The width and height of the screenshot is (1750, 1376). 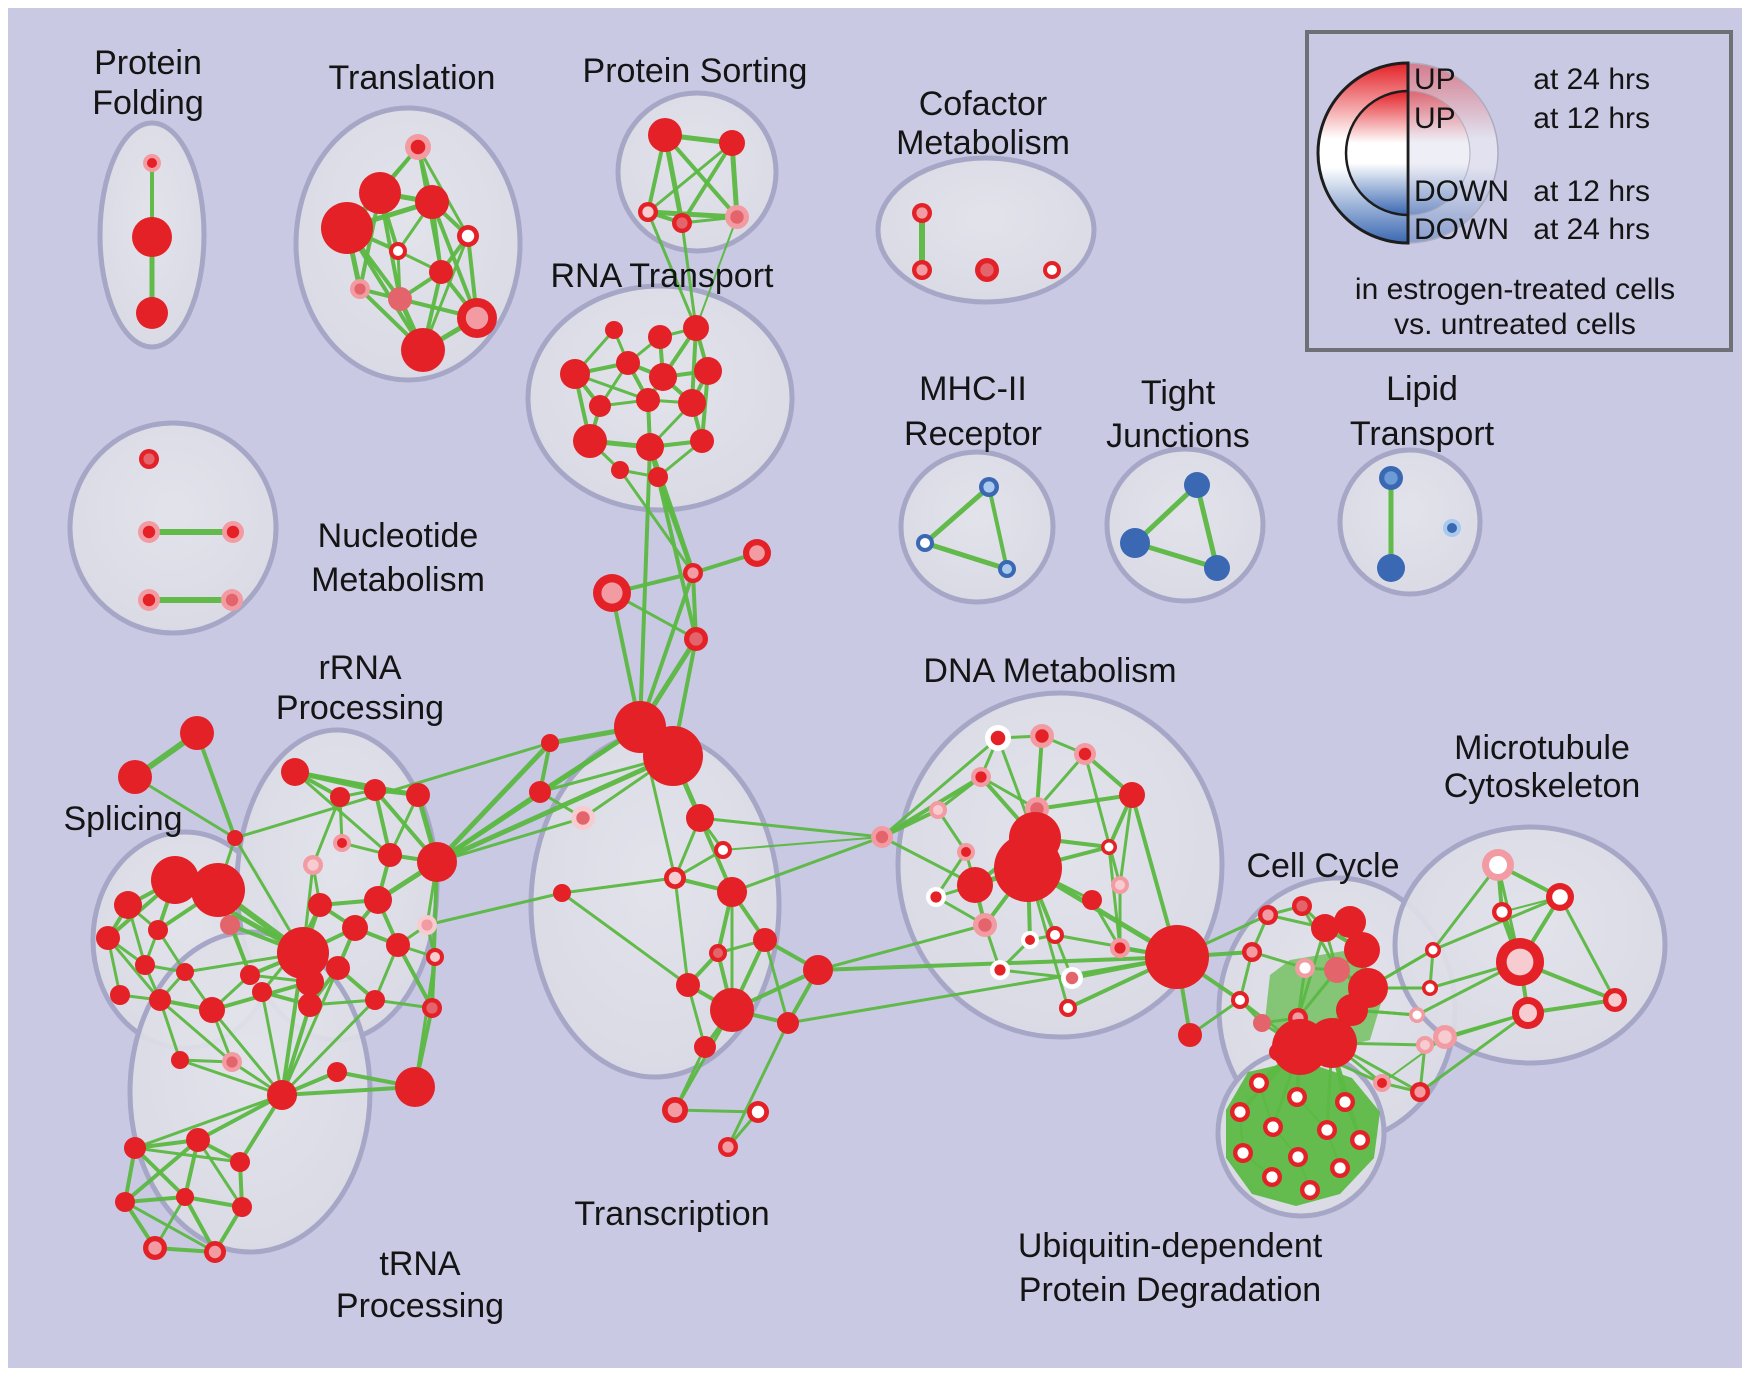 I want to click on cluster-ellipse-tight-junctions, so click(x=1185, y=525).